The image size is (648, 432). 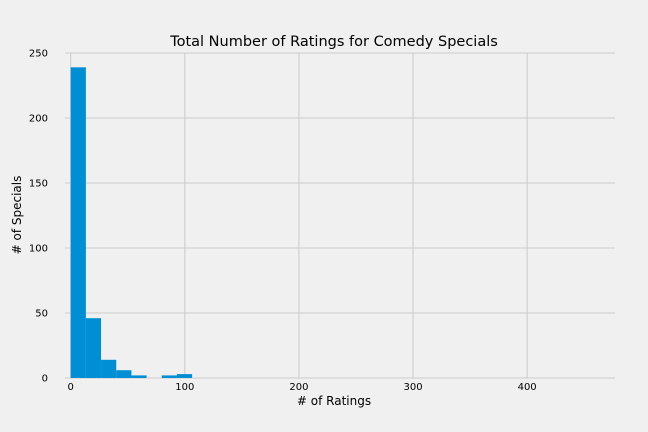 What do you see at coordinates (17, 215) in the screenshot?
I see `y-axis-label: # of Specials` at bounding box center [17, 215].